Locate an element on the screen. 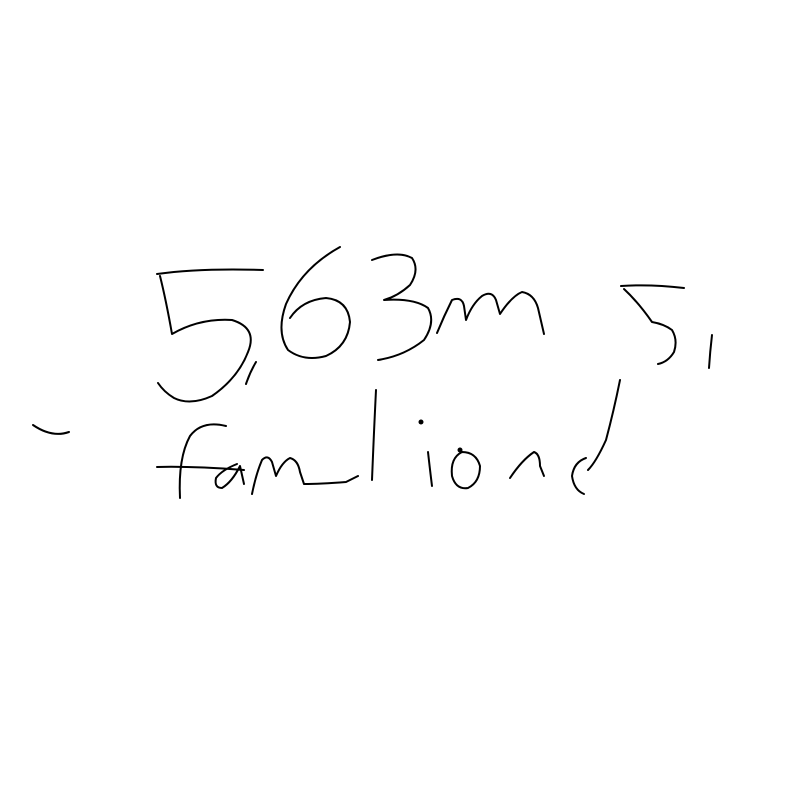 The width and height of the screenshot is (800, 805). stroke-o is located at coordinates (465, 470).